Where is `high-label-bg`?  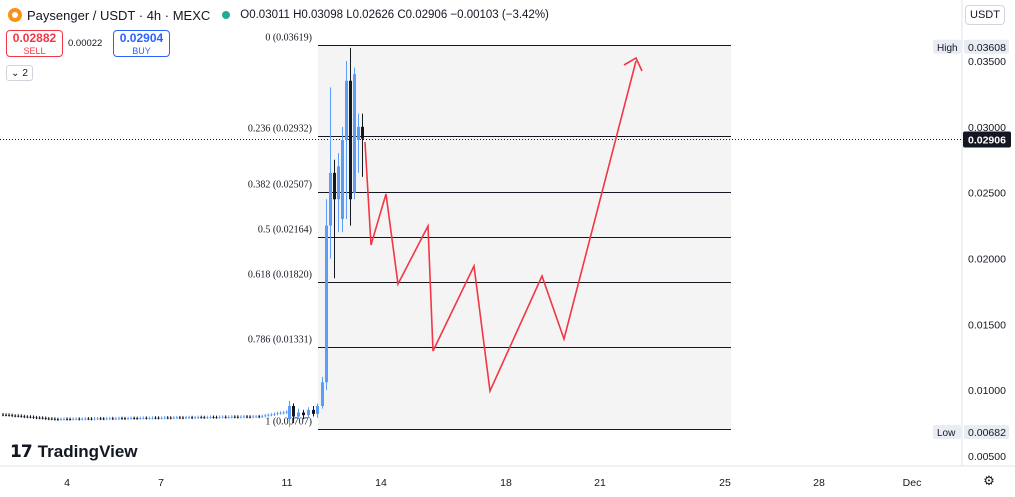 high-label-bg is located at coordinates (947, 46).